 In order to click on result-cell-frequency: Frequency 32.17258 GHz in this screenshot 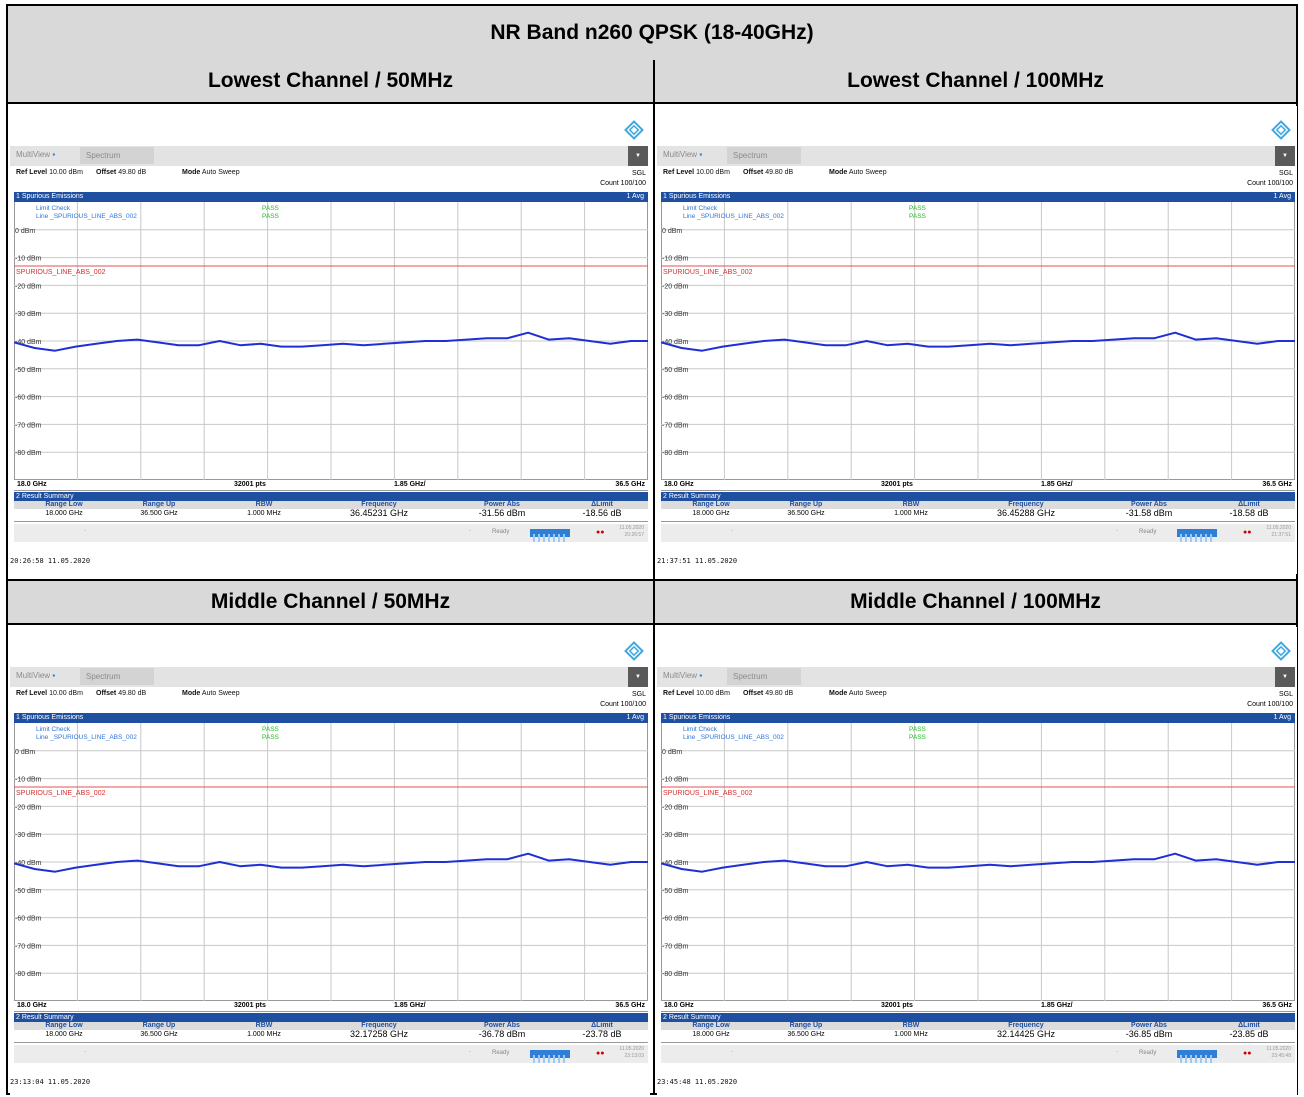, I will do `click(379, 1030)`.